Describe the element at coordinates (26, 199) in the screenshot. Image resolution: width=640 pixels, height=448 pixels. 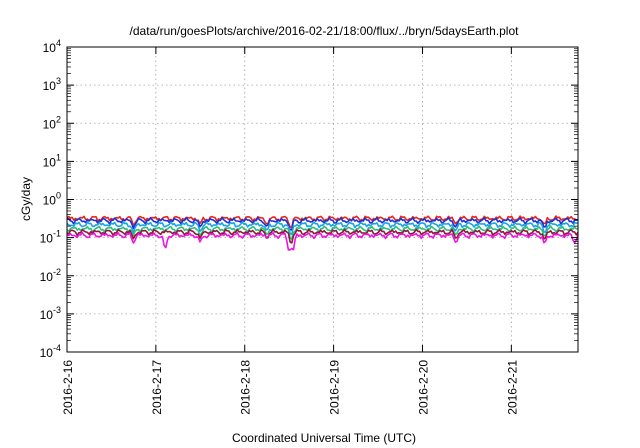
I see `y-axis-label: cGy/day` at that location.